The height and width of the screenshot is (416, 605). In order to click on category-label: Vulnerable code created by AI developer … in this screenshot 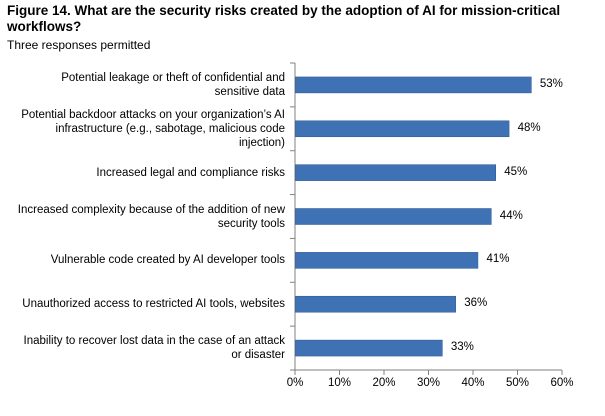, I will do `click(167, 260)`.